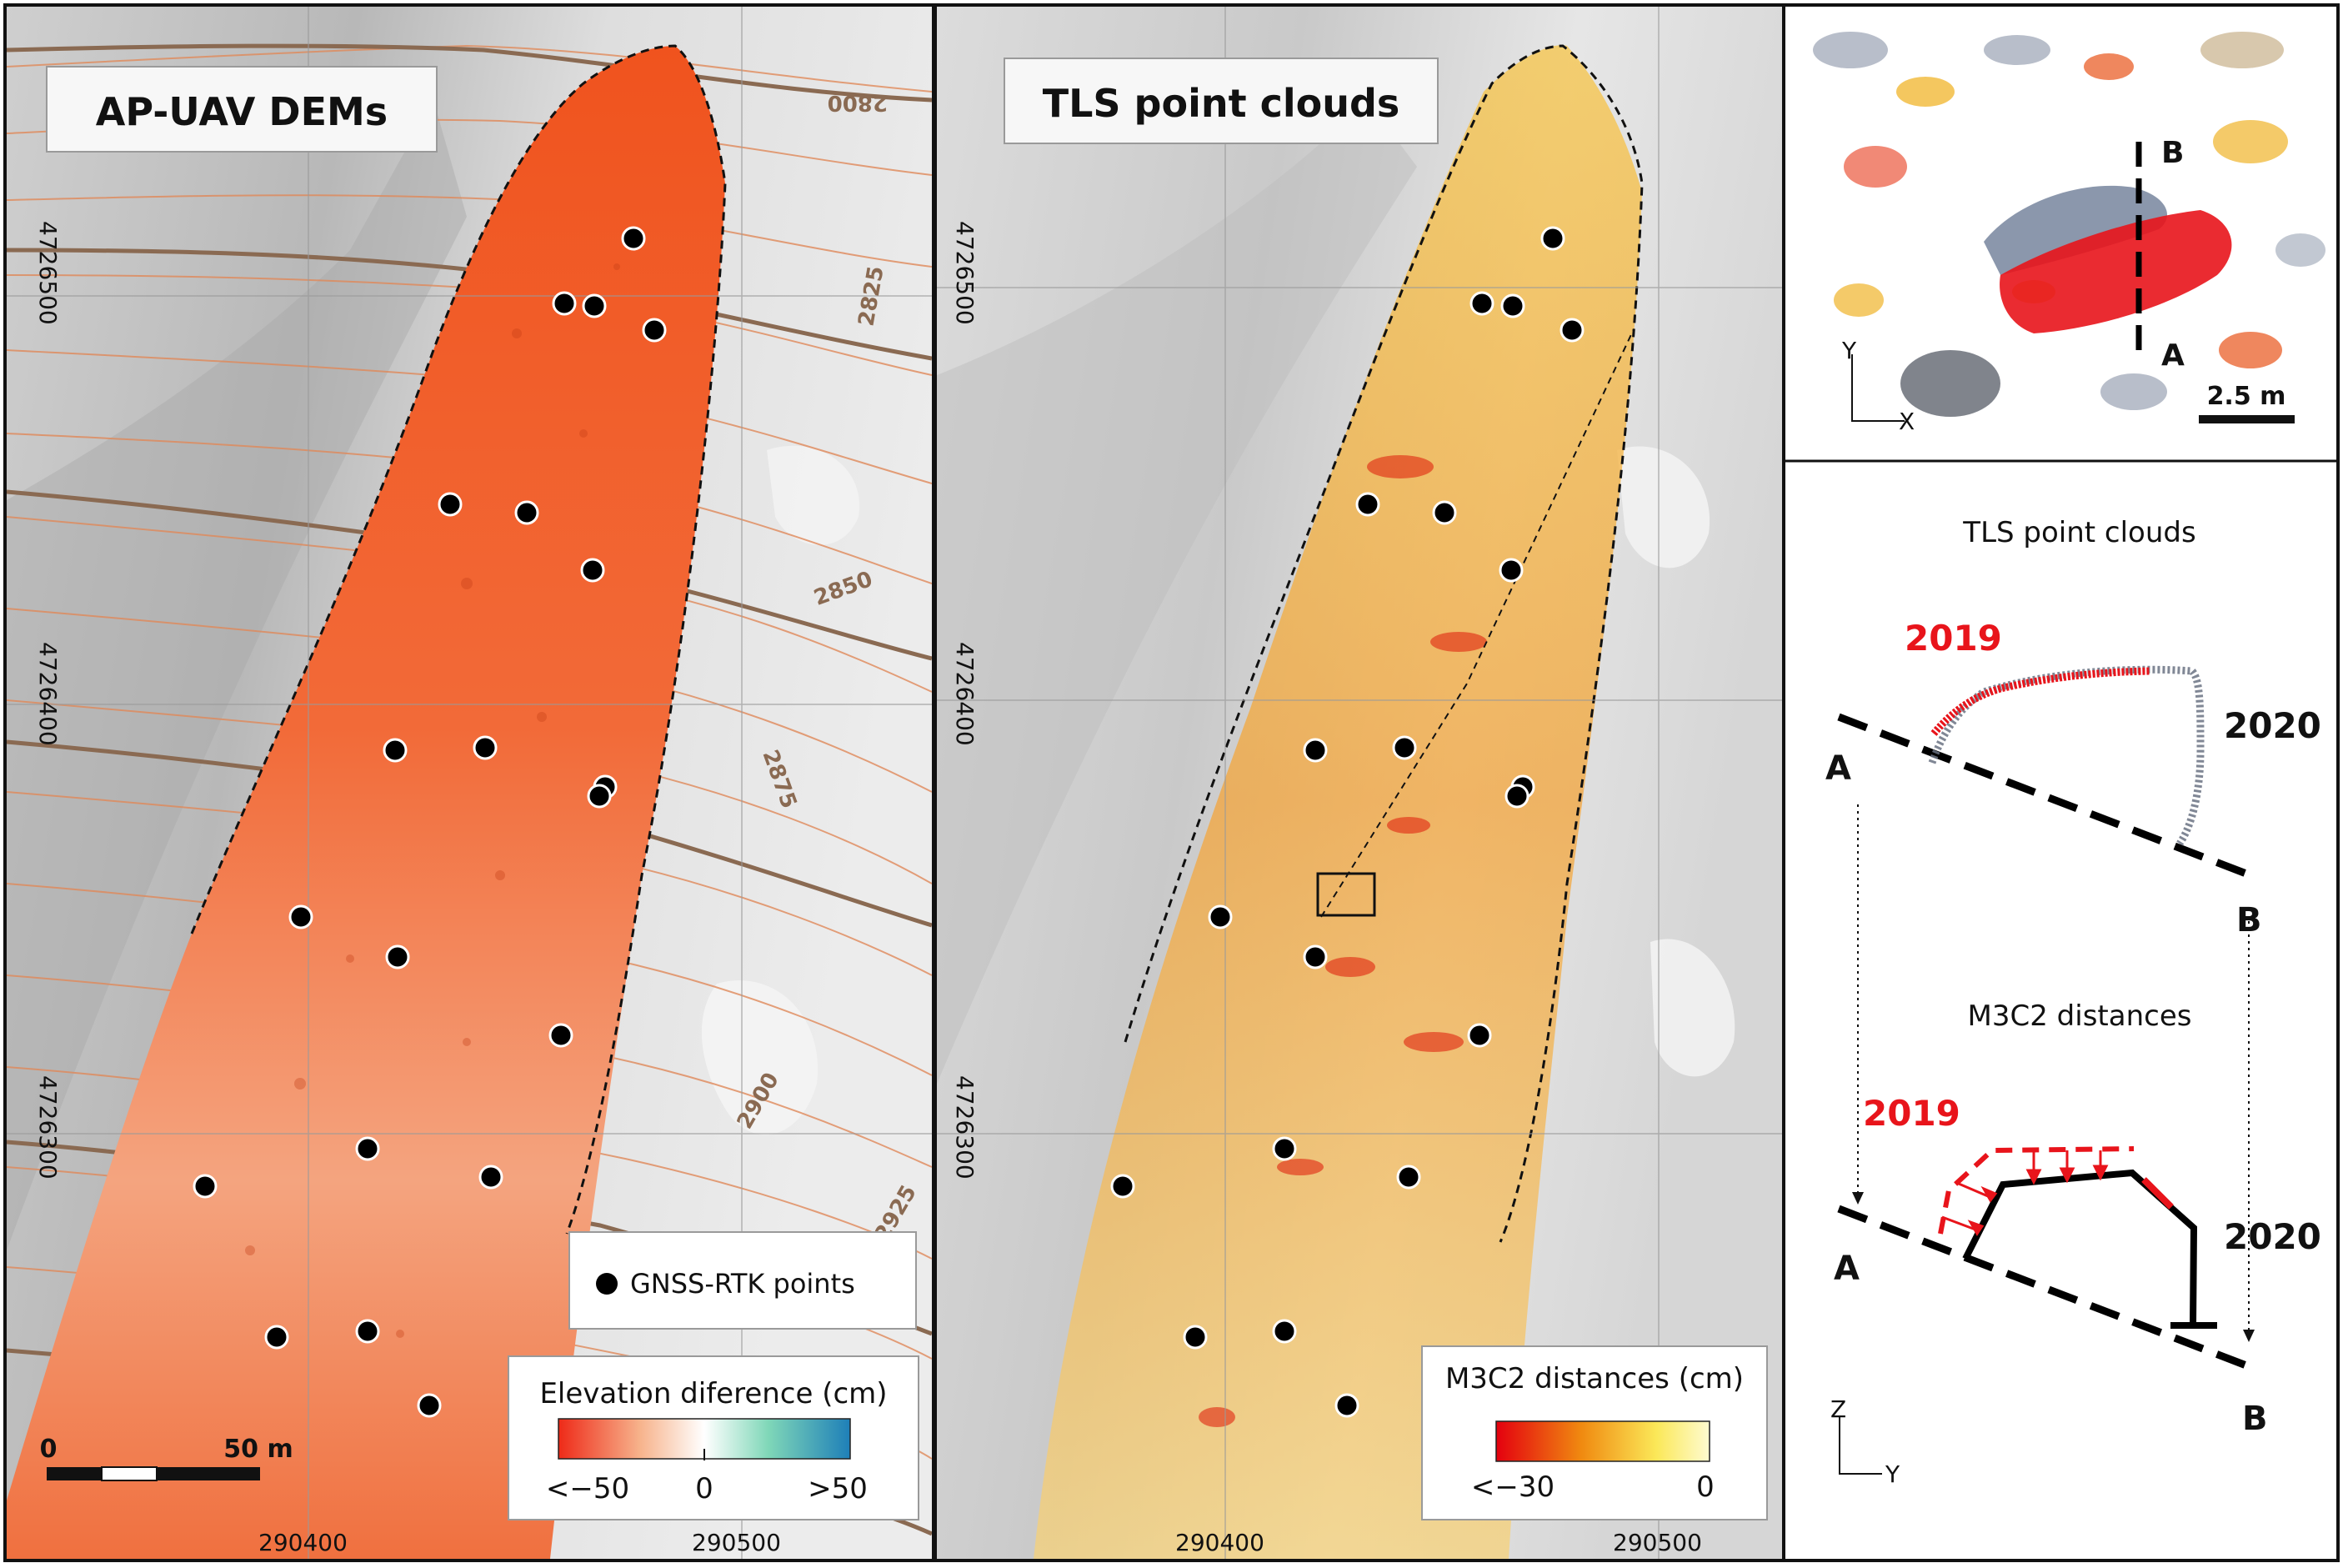  Describe the element at coordinates (1838, 1409) in the screenshot. I see `axis-label-z: Z` at that location.